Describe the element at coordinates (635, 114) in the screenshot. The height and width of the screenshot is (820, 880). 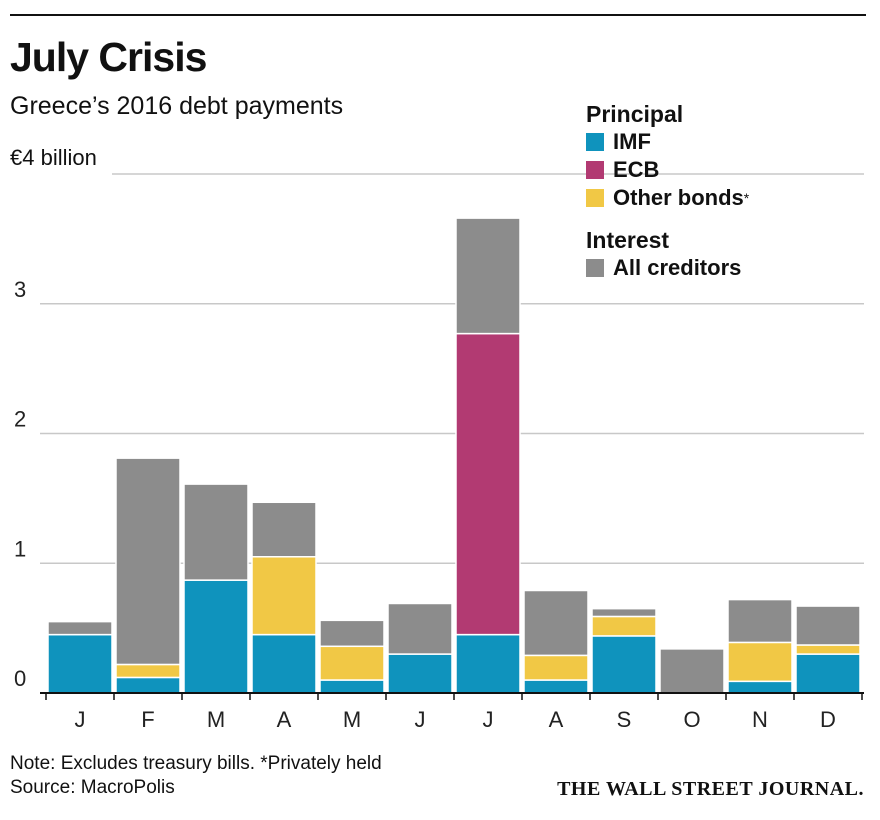
I see `legend-principal-heading: Principal` at that location.